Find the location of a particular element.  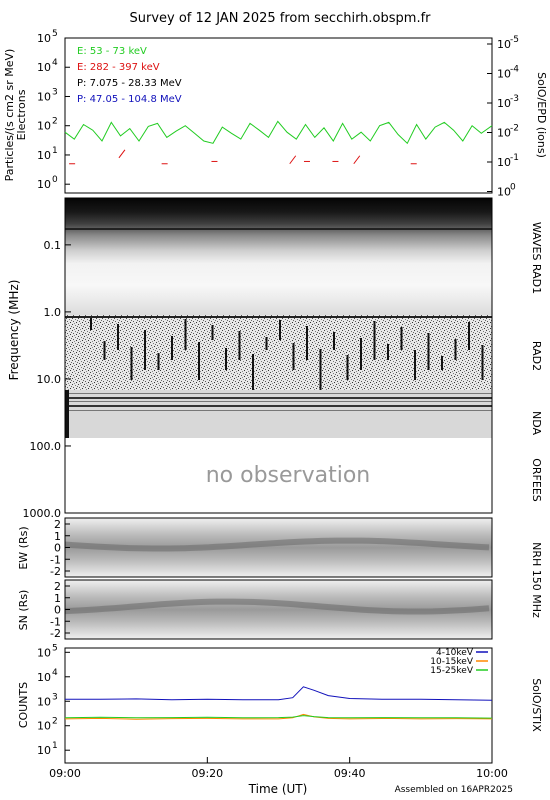

stix-right-label: SolO/STIX is located at coordinates (536, 705).